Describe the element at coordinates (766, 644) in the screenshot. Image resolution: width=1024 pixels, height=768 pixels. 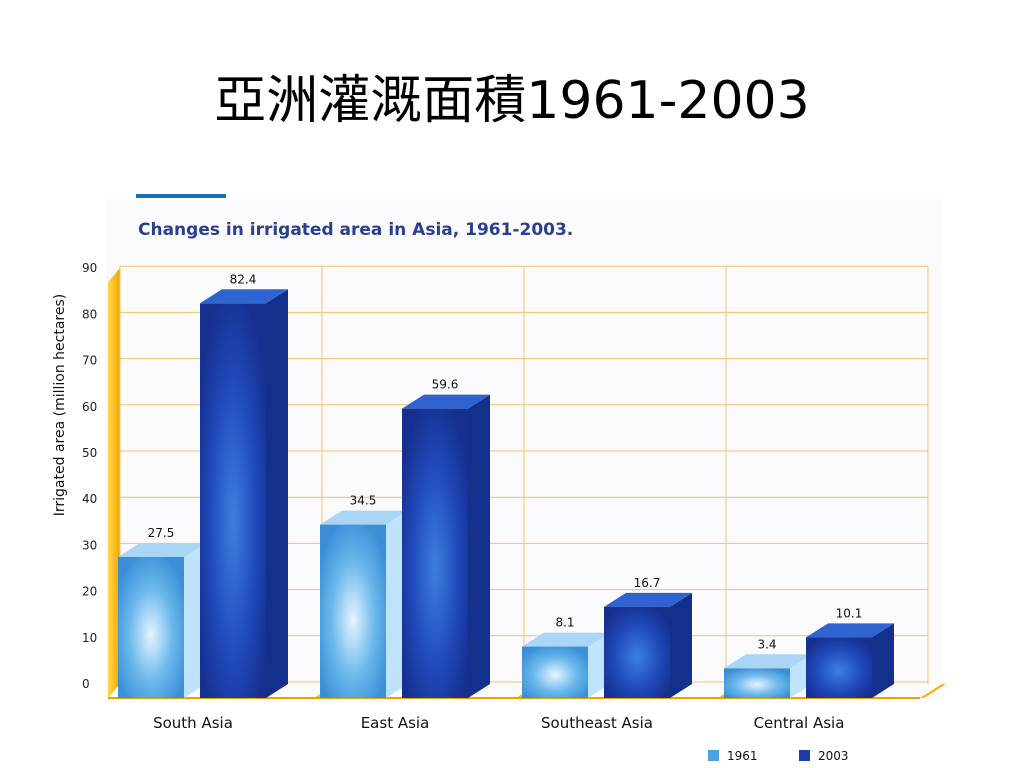
I see `data-label-1961-3: 3.4` at that location.